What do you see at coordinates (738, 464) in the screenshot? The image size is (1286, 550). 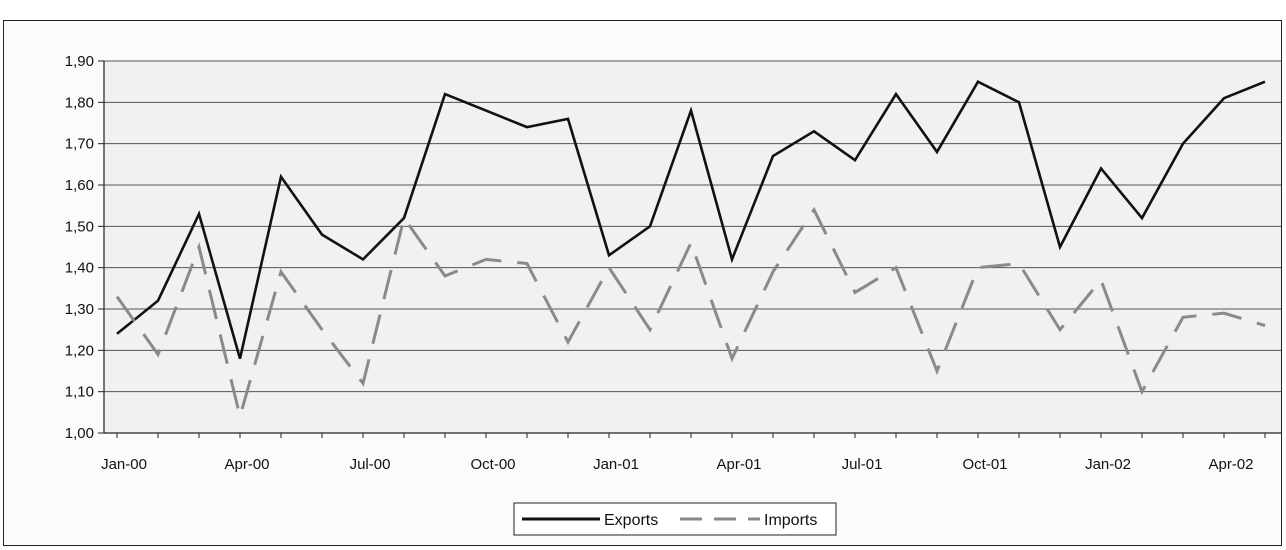 I see `x-tick-label: Apr-01` at bounding box center [738, 464].